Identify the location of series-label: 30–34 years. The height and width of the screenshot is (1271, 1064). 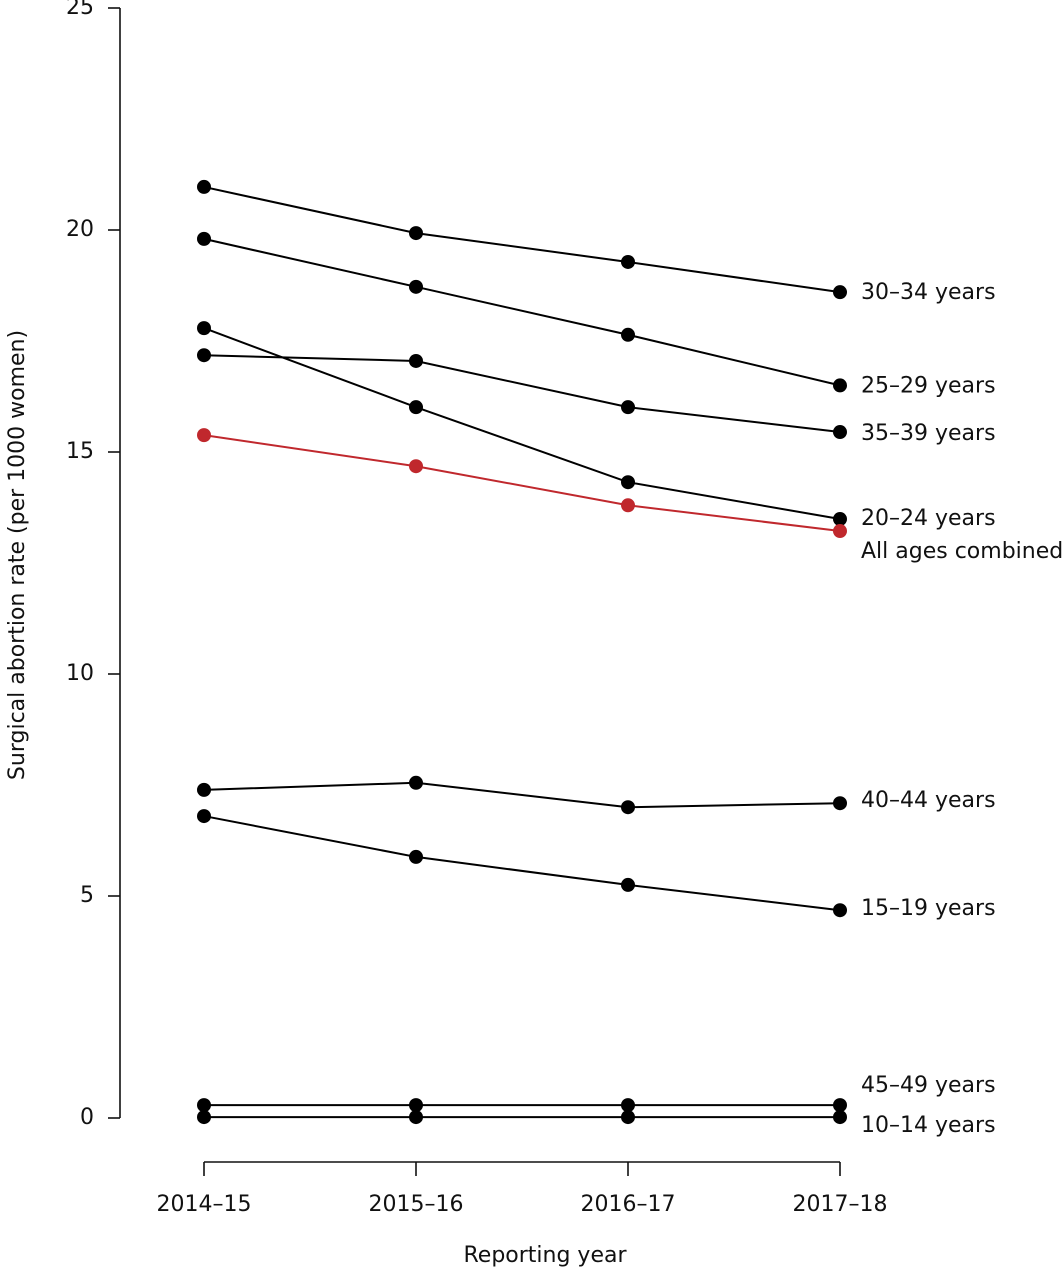
(928, 292).